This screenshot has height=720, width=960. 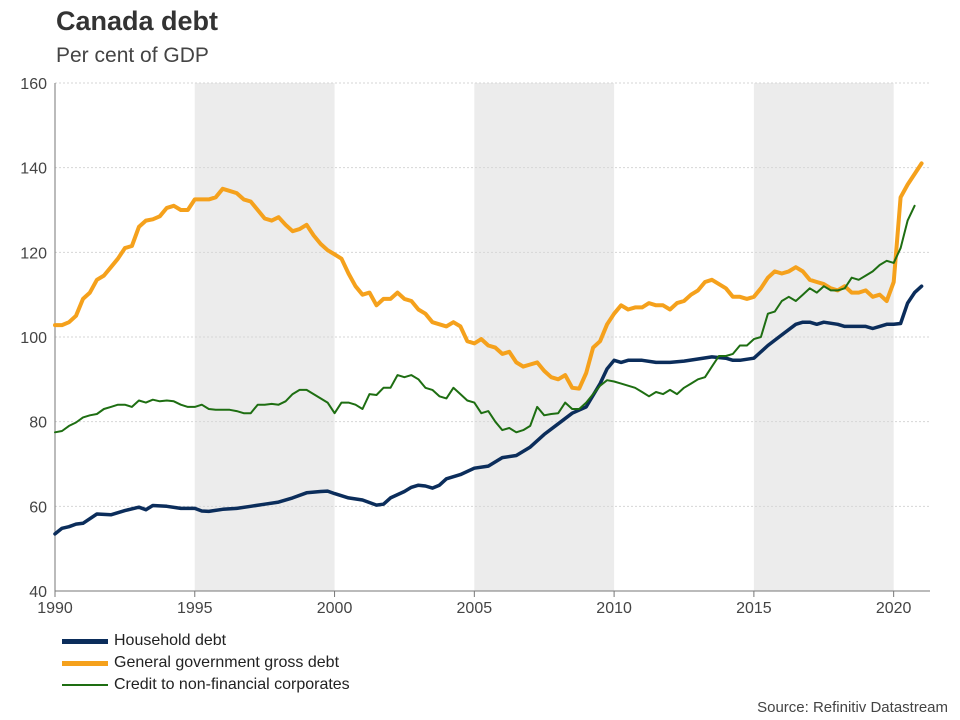 I want to click on legend-label-household: Household debt, so click(x=170, y=640).